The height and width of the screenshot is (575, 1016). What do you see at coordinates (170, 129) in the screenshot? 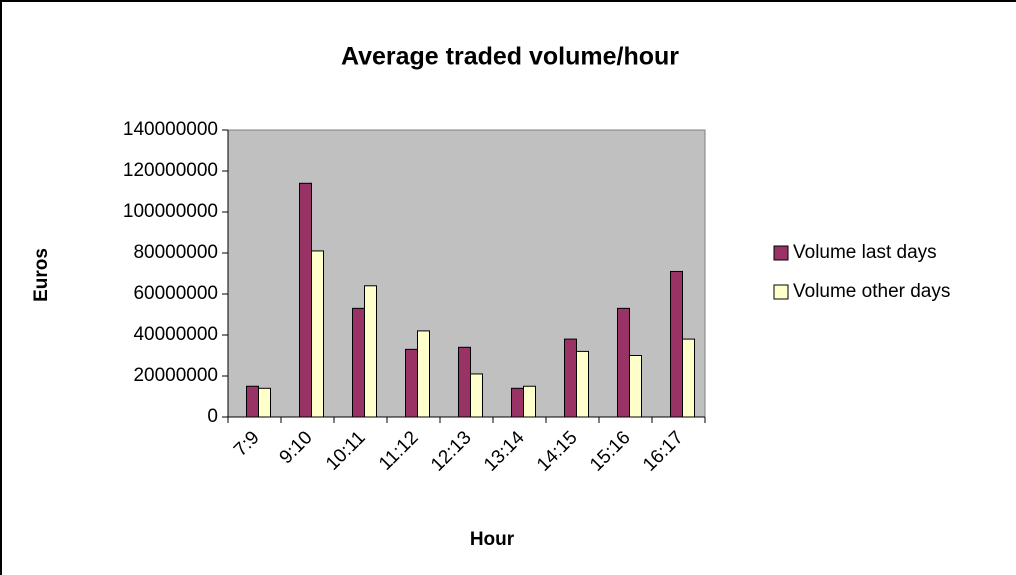
I see `y-tick-label: 140000000` at bounding box center [170, 129].